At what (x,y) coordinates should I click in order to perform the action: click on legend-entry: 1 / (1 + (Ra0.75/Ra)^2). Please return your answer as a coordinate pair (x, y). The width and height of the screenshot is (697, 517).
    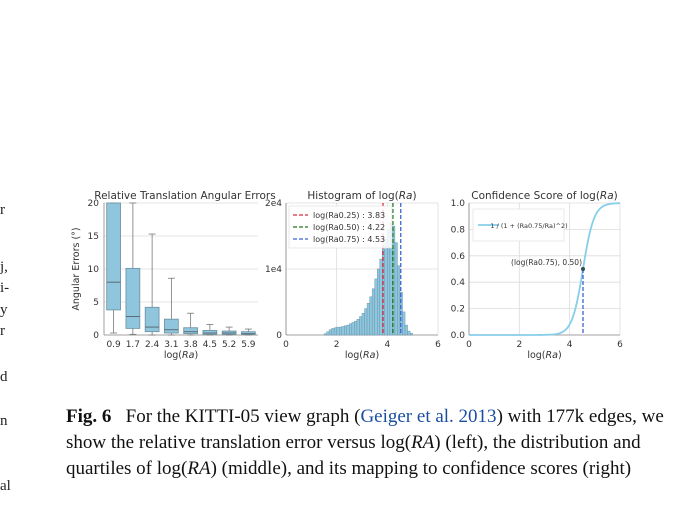
    Looking at the image, I should click on (528, 226).